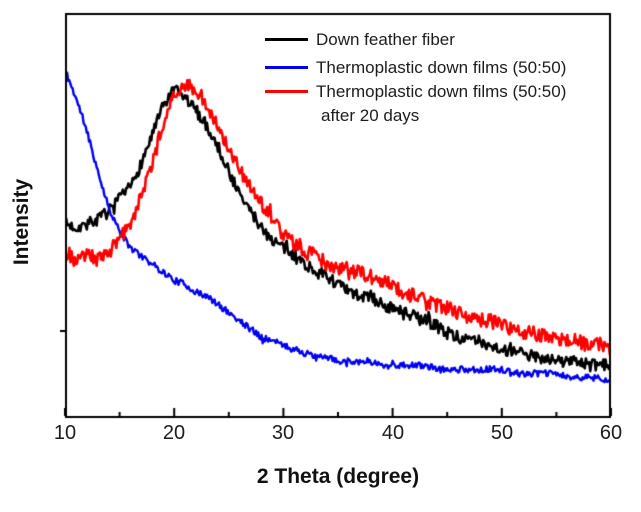 Image resolution: width=641 pixels, height=512 pixels. What do you see at coordinates (502, 433) in the screenshot?
I see `x-tick-label-50: 50` at bounding box center [502, 433].